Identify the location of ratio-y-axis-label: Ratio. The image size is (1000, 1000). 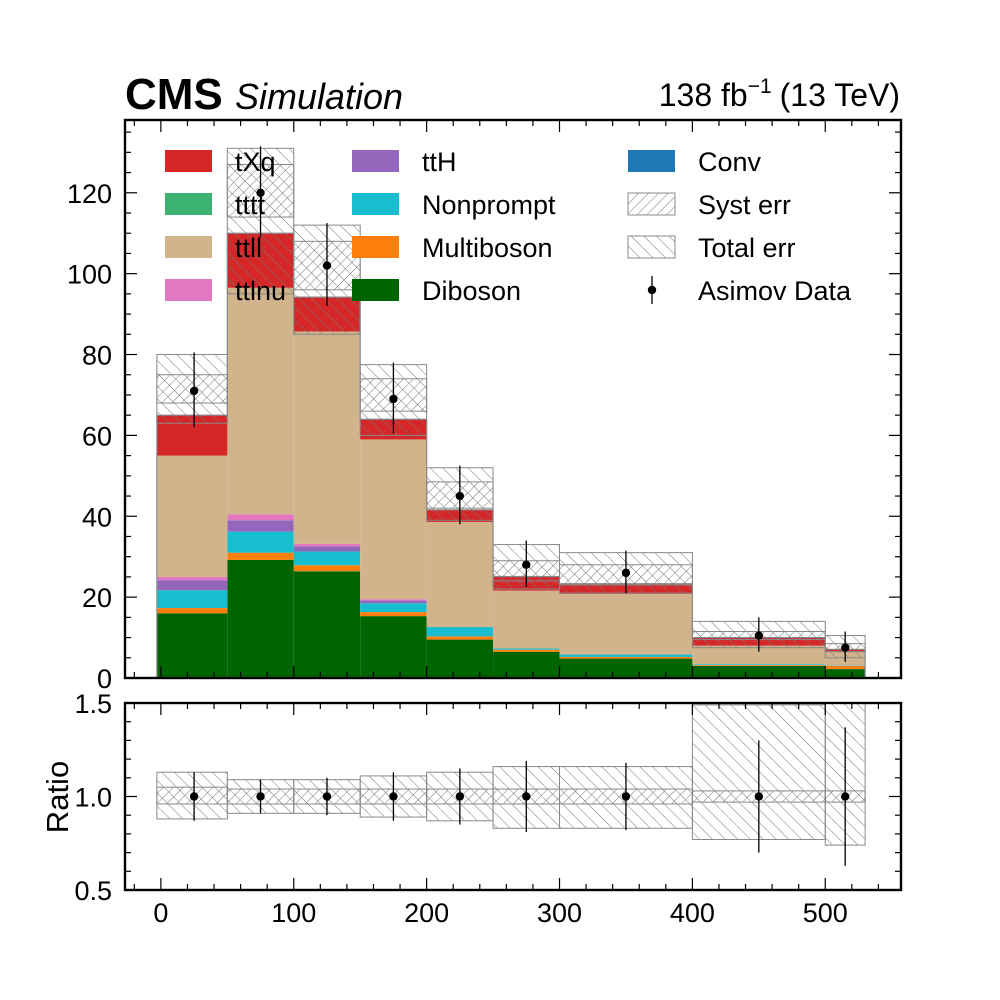
(57, 797).